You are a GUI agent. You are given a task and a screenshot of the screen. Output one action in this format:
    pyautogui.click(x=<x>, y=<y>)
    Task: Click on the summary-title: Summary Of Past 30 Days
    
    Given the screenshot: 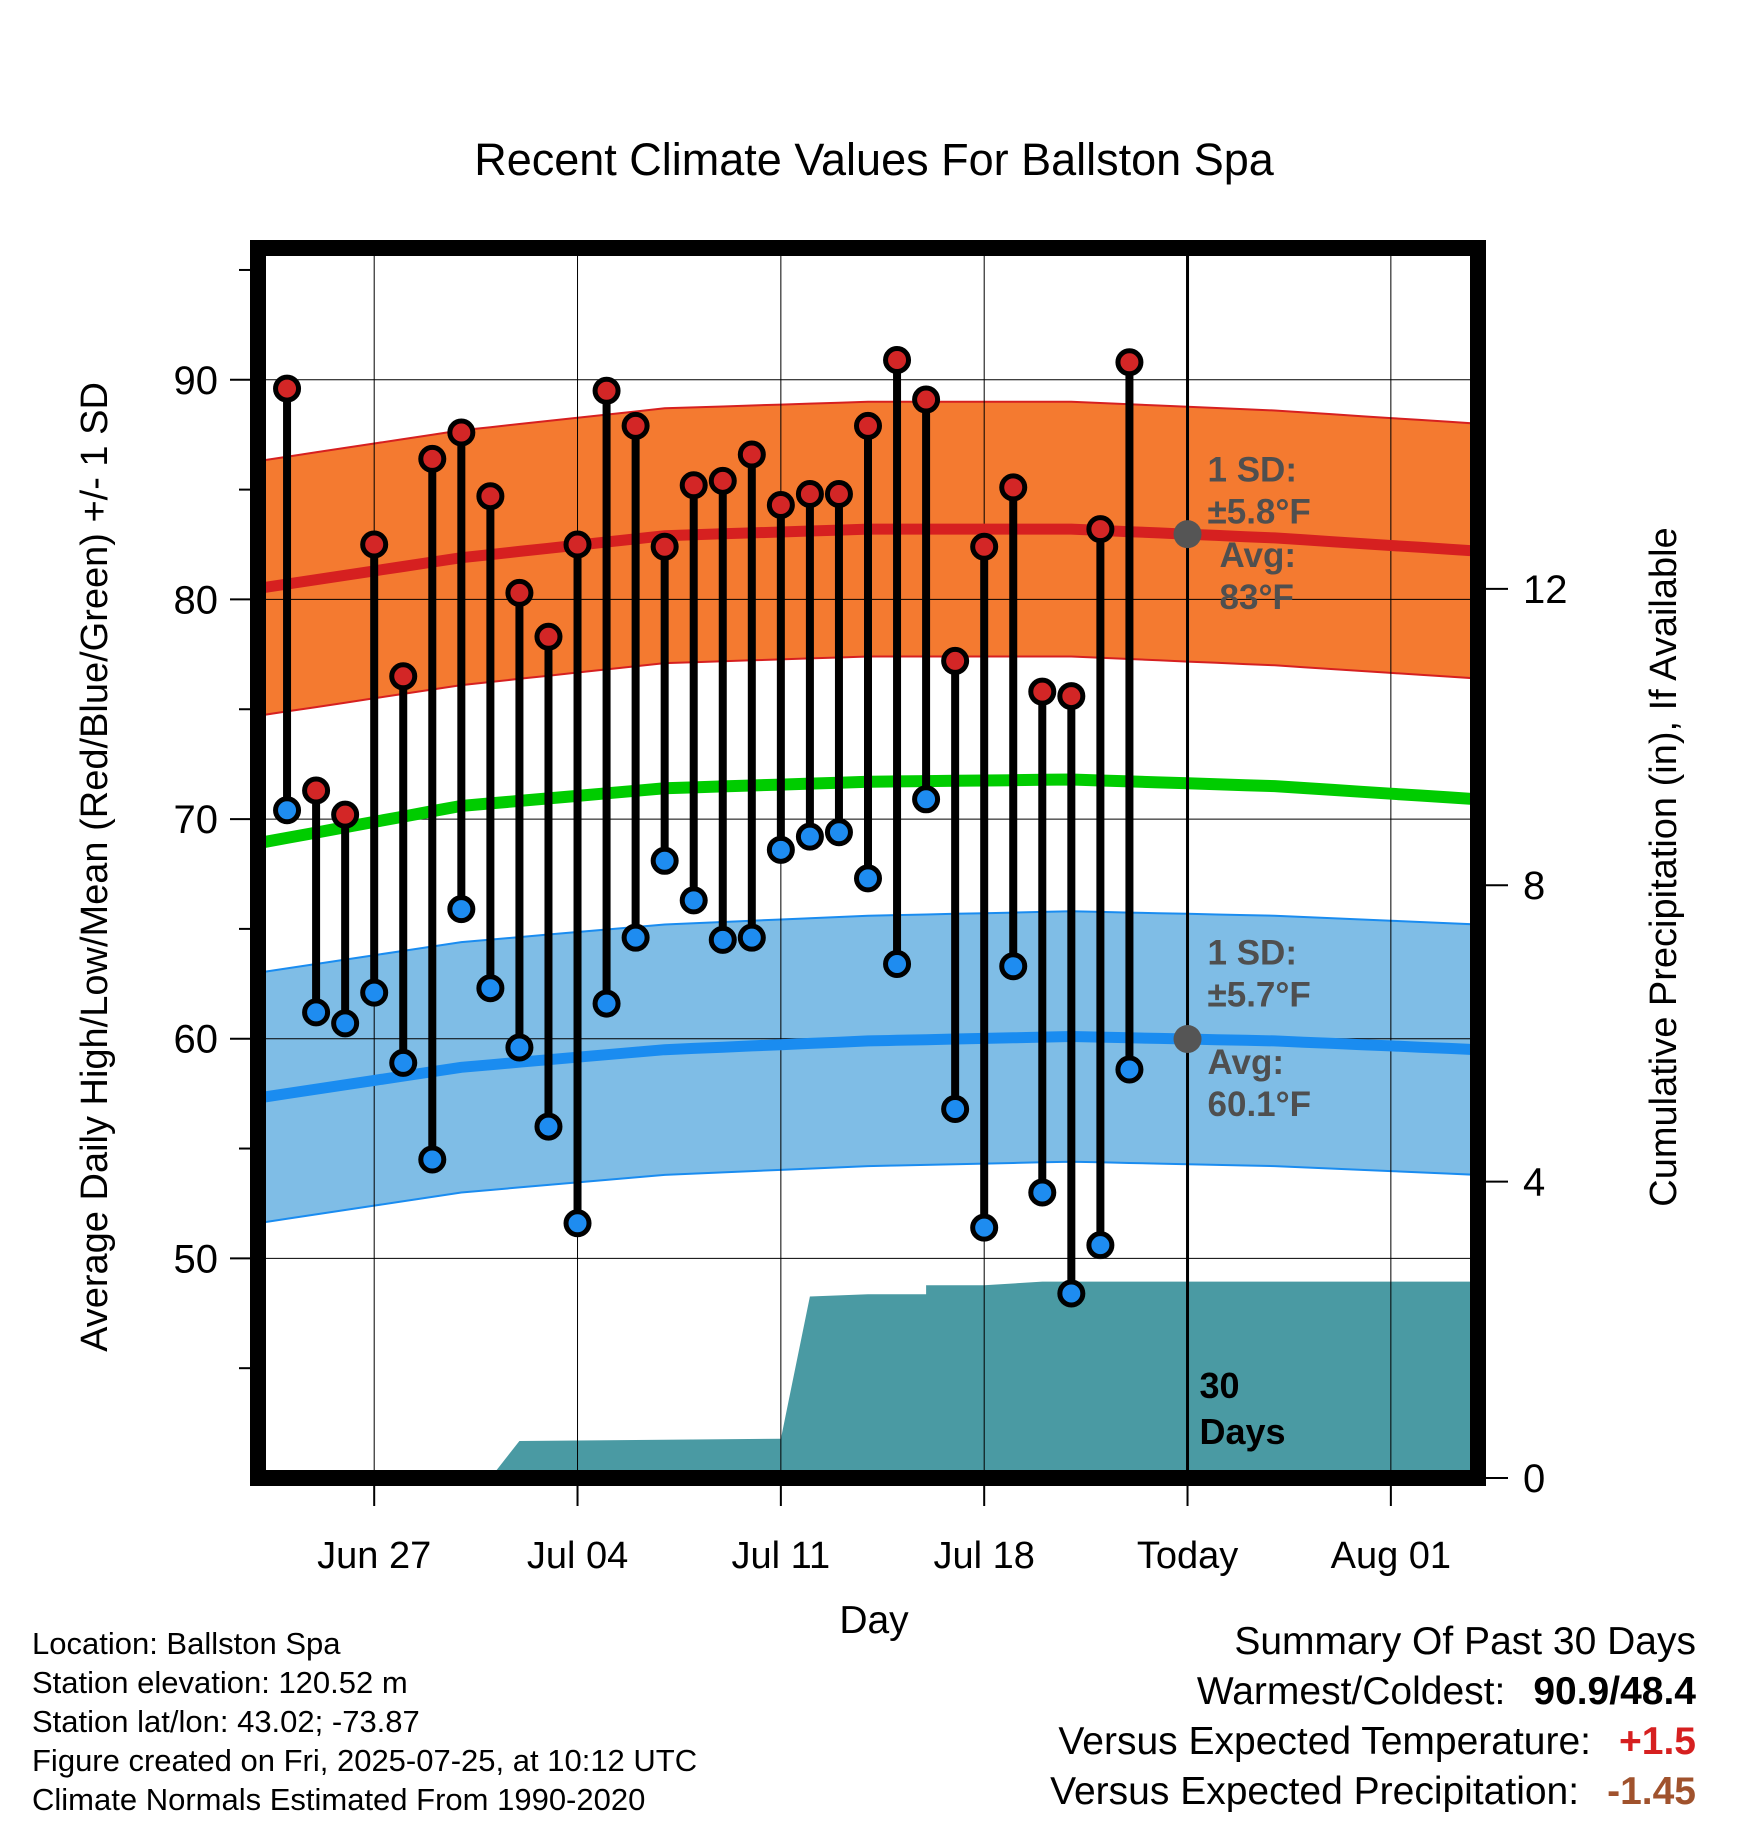 What is the action you would take?
    pyautogui.click(x=1465, y=1642)
    